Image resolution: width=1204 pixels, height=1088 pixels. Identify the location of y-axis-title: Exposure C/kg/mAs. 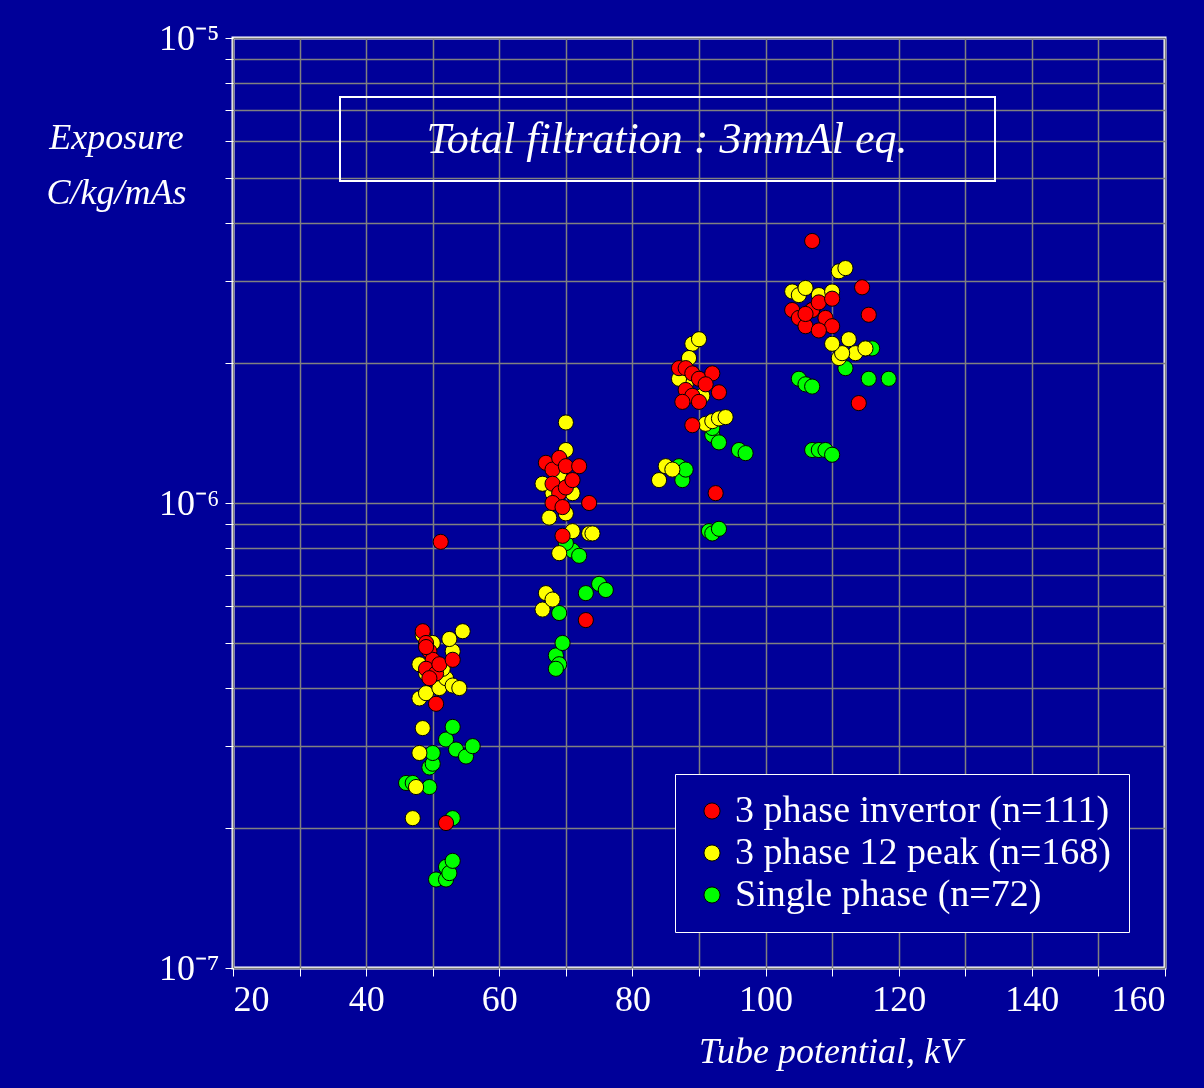
(116, 164).